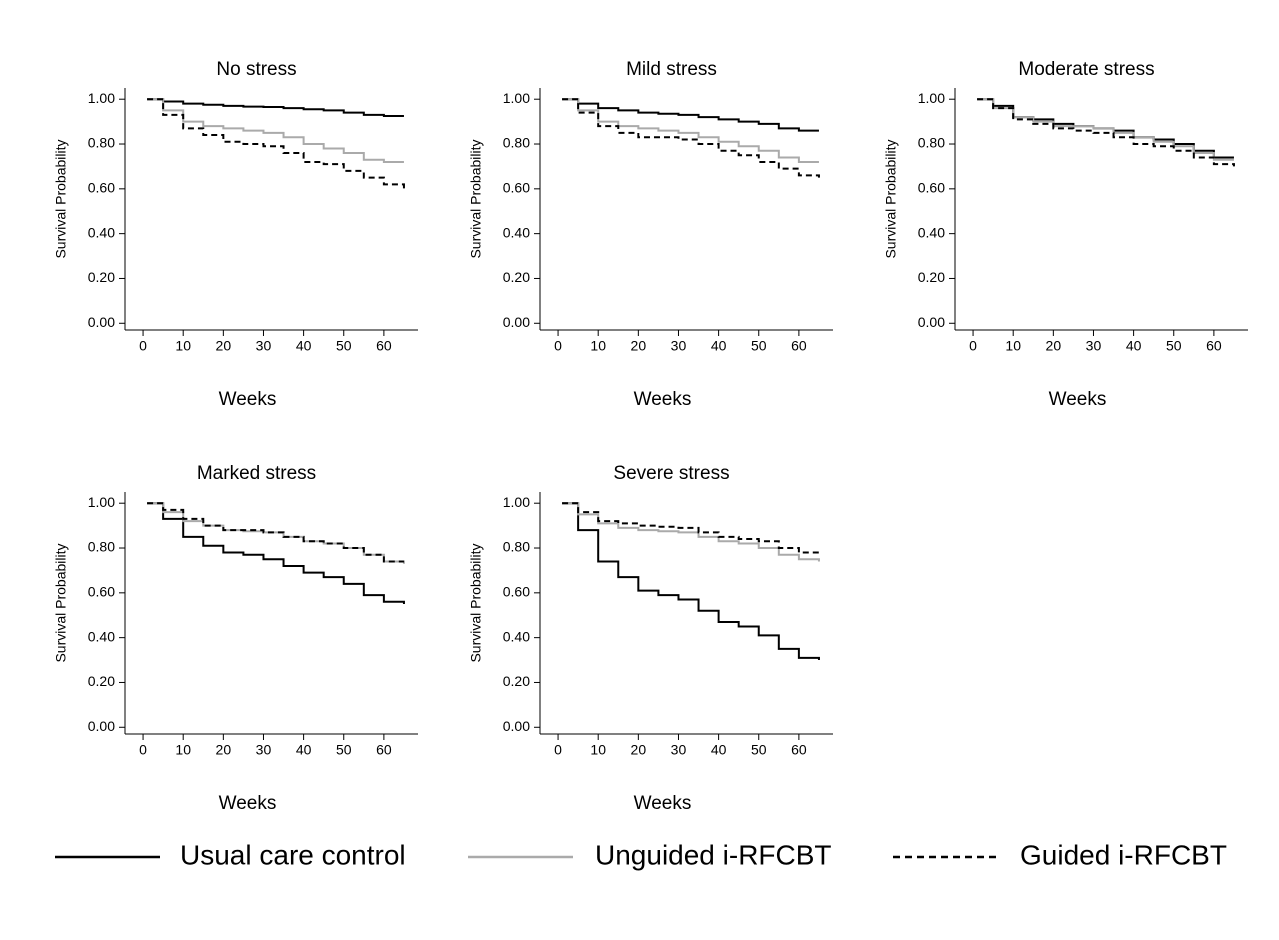 The width and height of the screenshot is (1279, 940). What do you see at coordinates (713, 854) in the screenshot?
I see `legend-label: Unguided i-RFCBT` at bounding box center [713, 854].